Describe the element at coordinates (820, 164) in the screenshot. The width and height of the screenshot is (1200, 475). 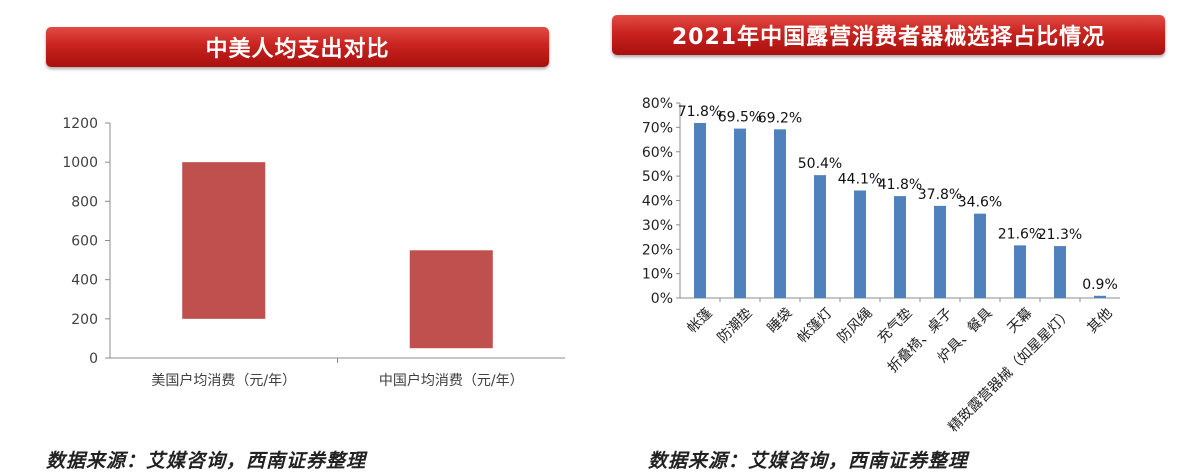
I see `right-bar-value-label: 50.4%` at that location.